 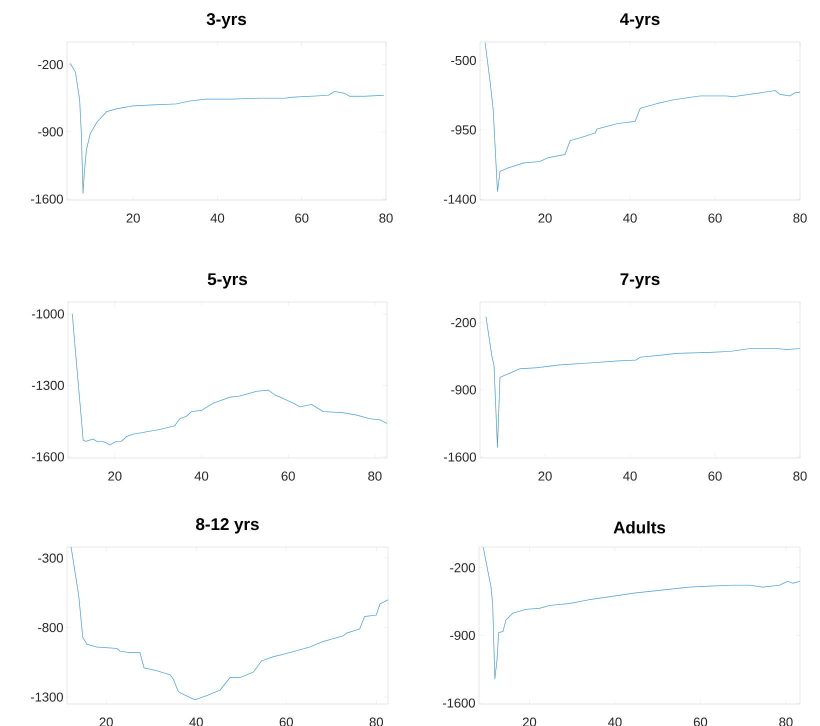 I want to click on y-tick-label: -800, so click(x=50, y=627).